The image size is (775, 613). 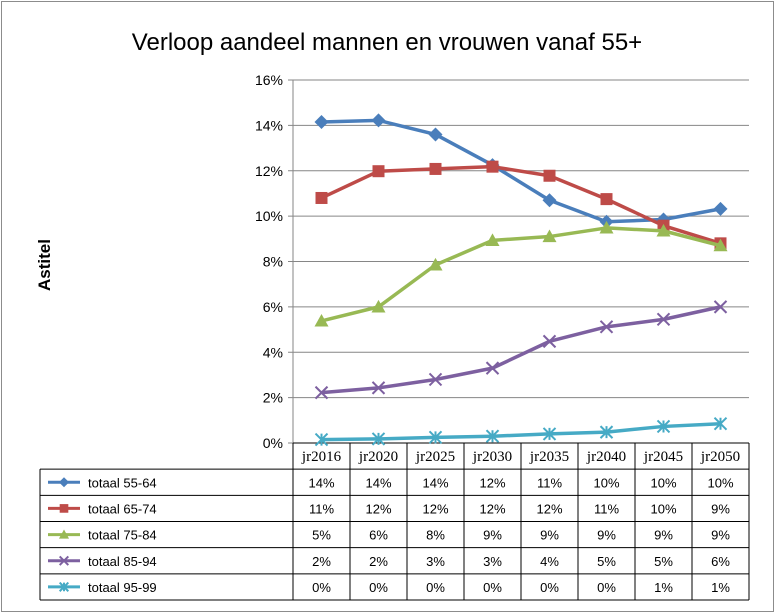 I want to click on x-category-label: jr2050, so click(x=720, y=457).